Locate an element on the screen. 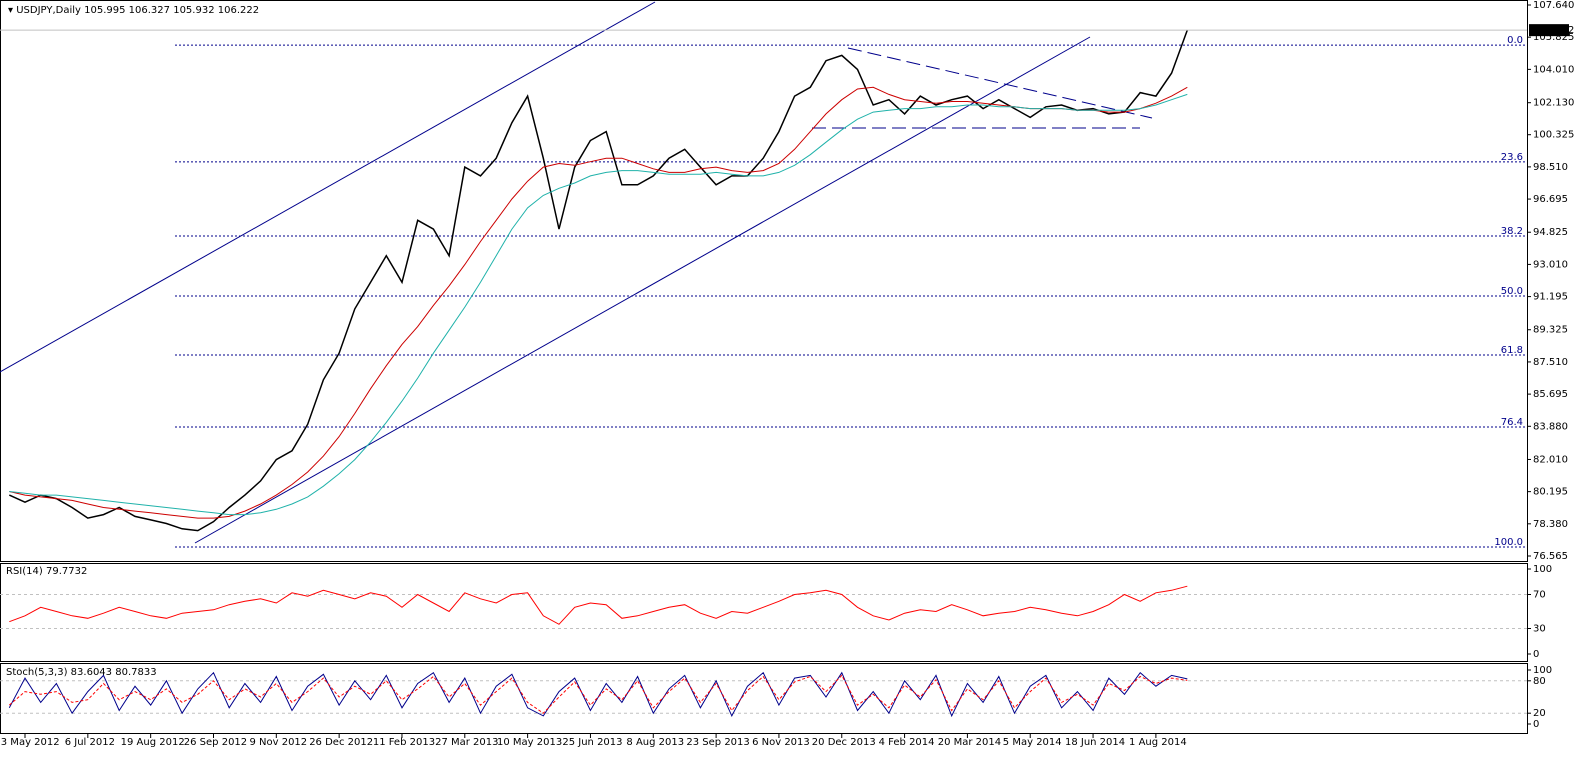 This screenshot has height=762, width=1596. y-tick-label: 82.010 is located at coordinates (1550, 459).